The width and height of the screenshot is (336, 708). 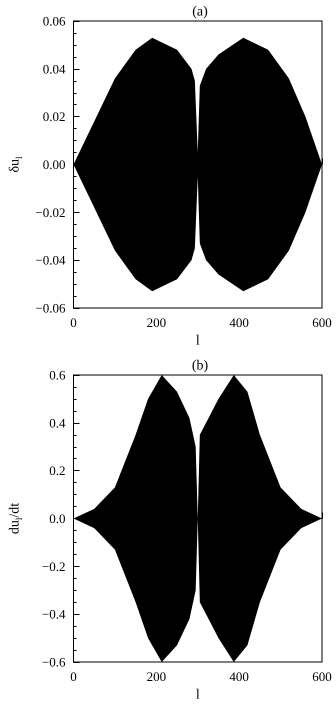 I want to click on chart-title: (b), so click(x=200, y=366).